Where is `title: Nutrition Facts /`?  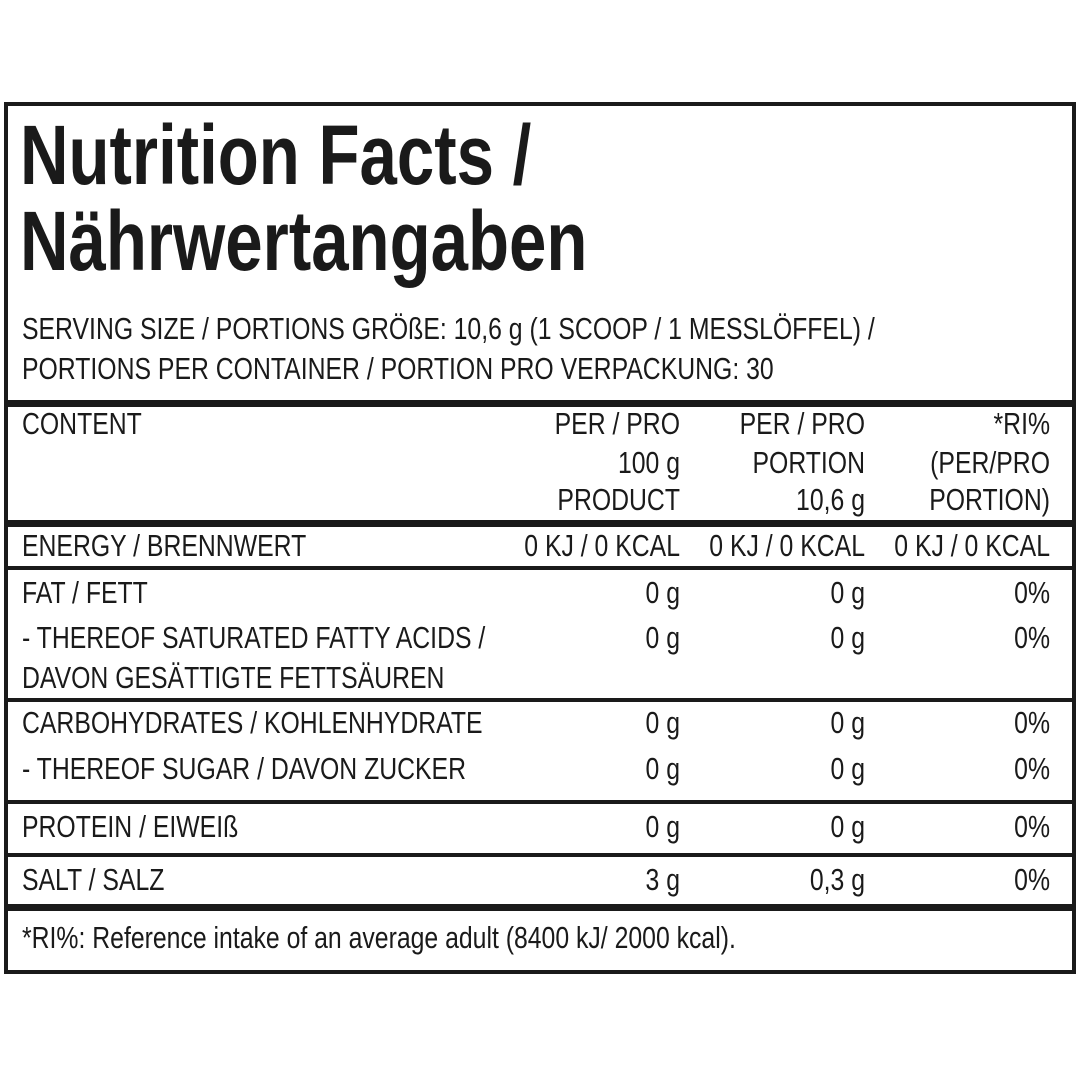 title: Nutrition Facts / is located at coordinates (275, 156).